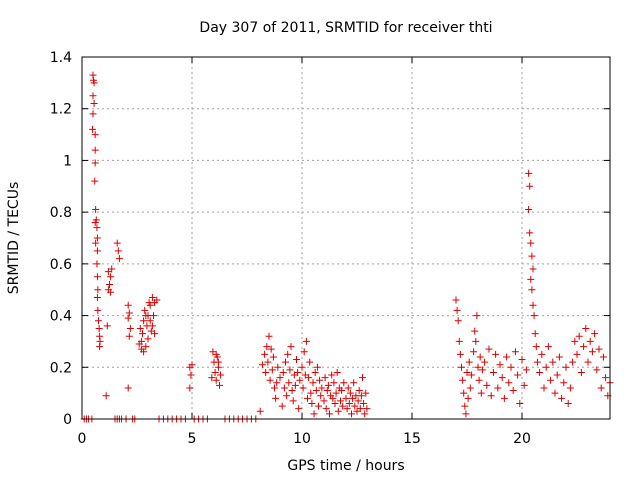 Image resolution: width=640 pixels, height=480 pixels. I want to click on x-axis-label: GPS time / hours, so click(345, 466).